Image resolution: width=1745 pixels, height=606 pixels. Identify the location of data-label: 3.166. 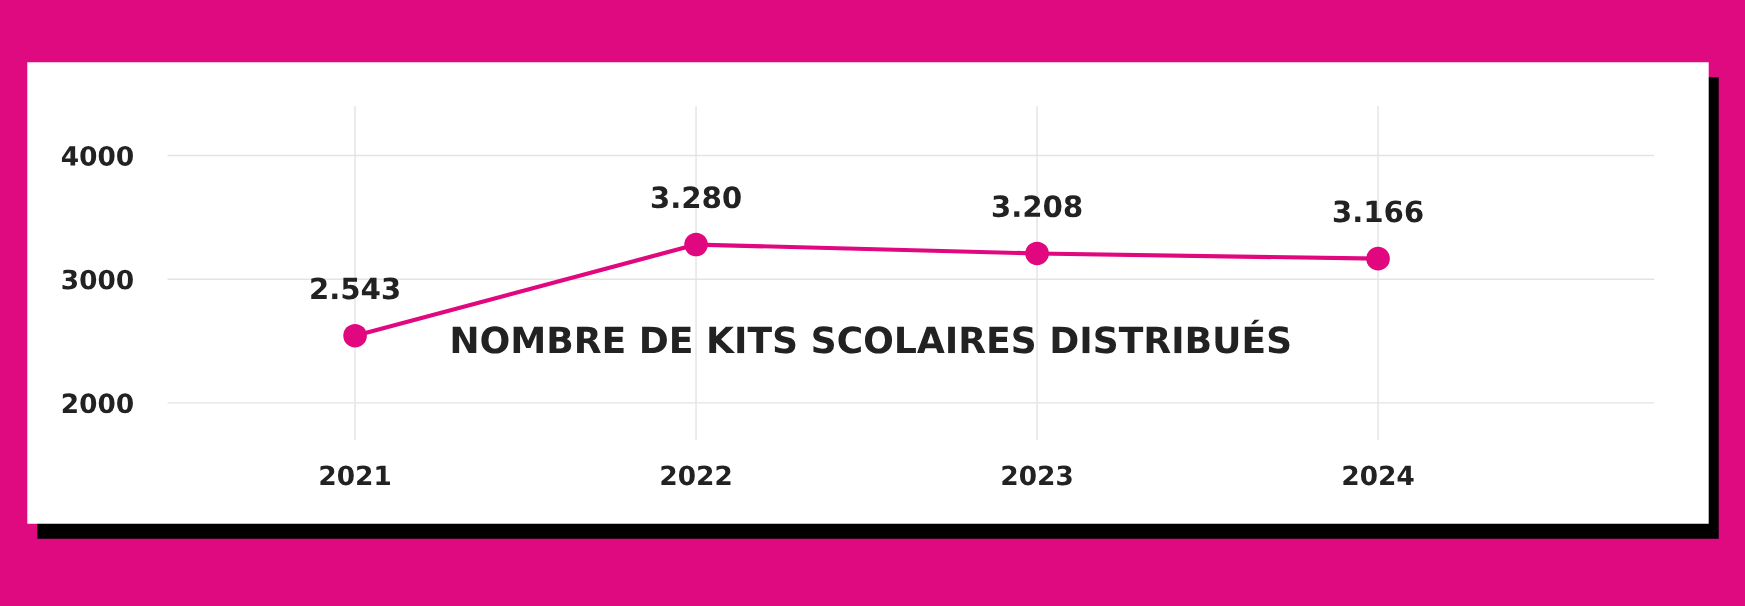
(1378, 211).